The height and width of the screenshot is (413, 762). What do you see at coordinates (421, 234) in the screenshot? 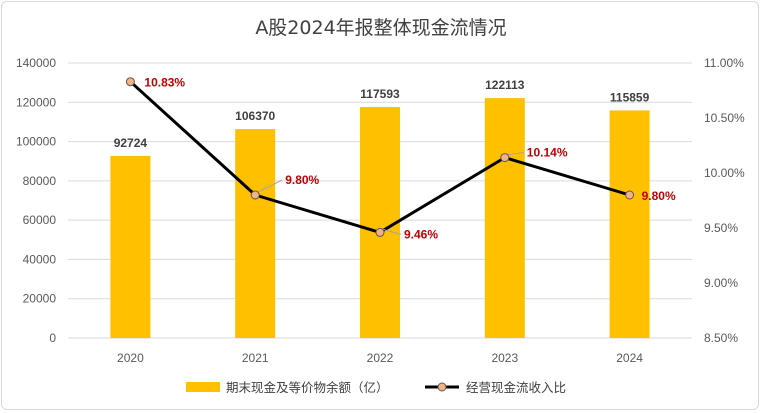
I see `line-data-label: 9.46%` at bounding box center [421, 234].